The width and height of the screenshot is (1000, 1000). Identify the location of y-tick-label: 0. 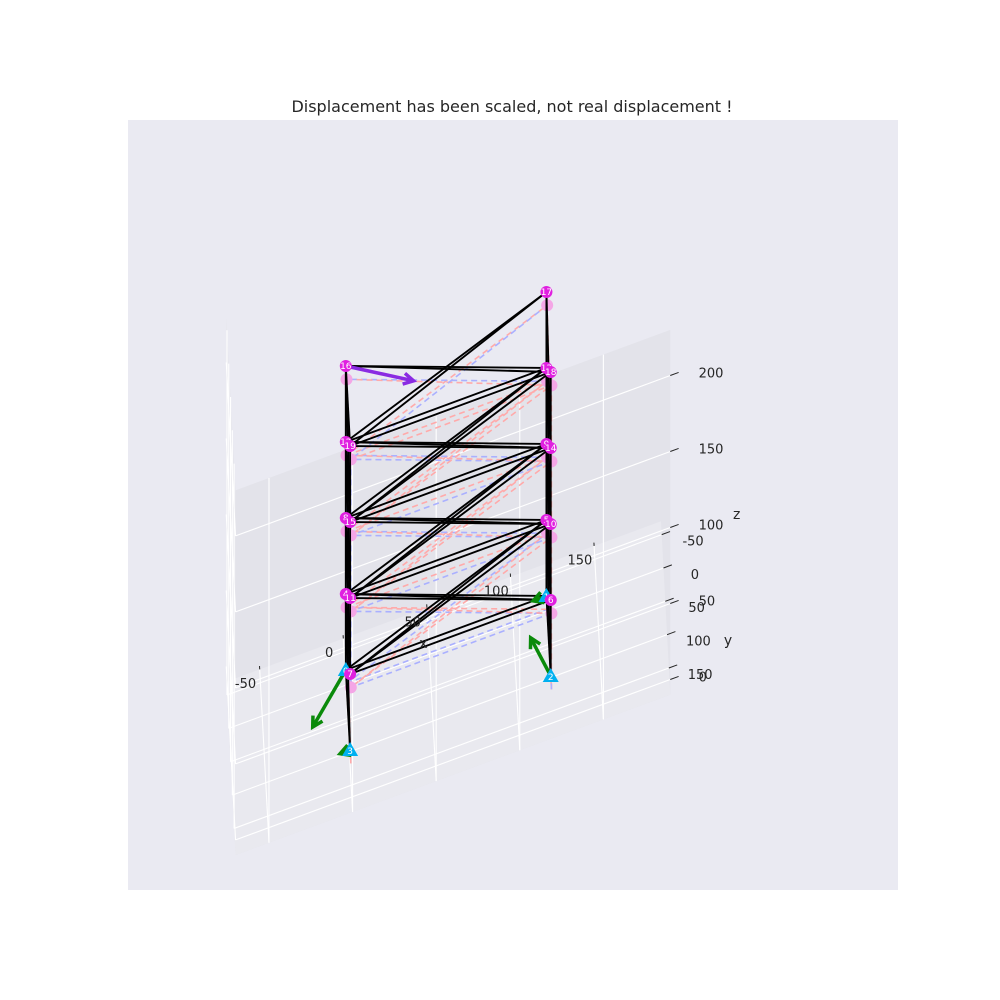
(695, 575).